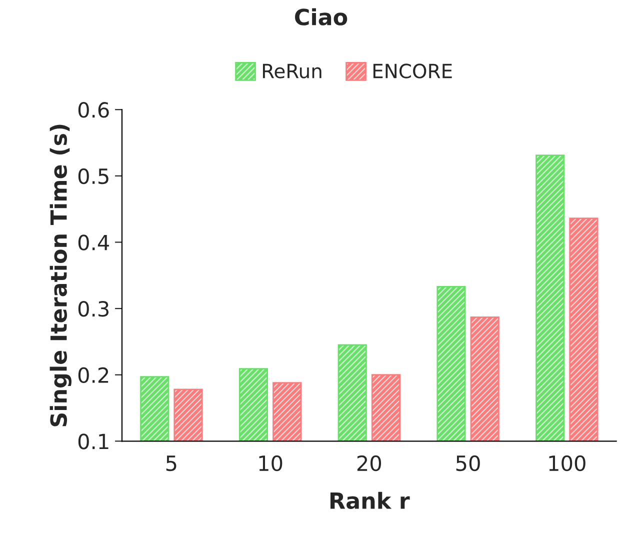  What do you see at coordinates (61, 275) in the screenshot?
I see `y-axis-title: Single Iteration Time (s)` at bounding box center [61, 275].